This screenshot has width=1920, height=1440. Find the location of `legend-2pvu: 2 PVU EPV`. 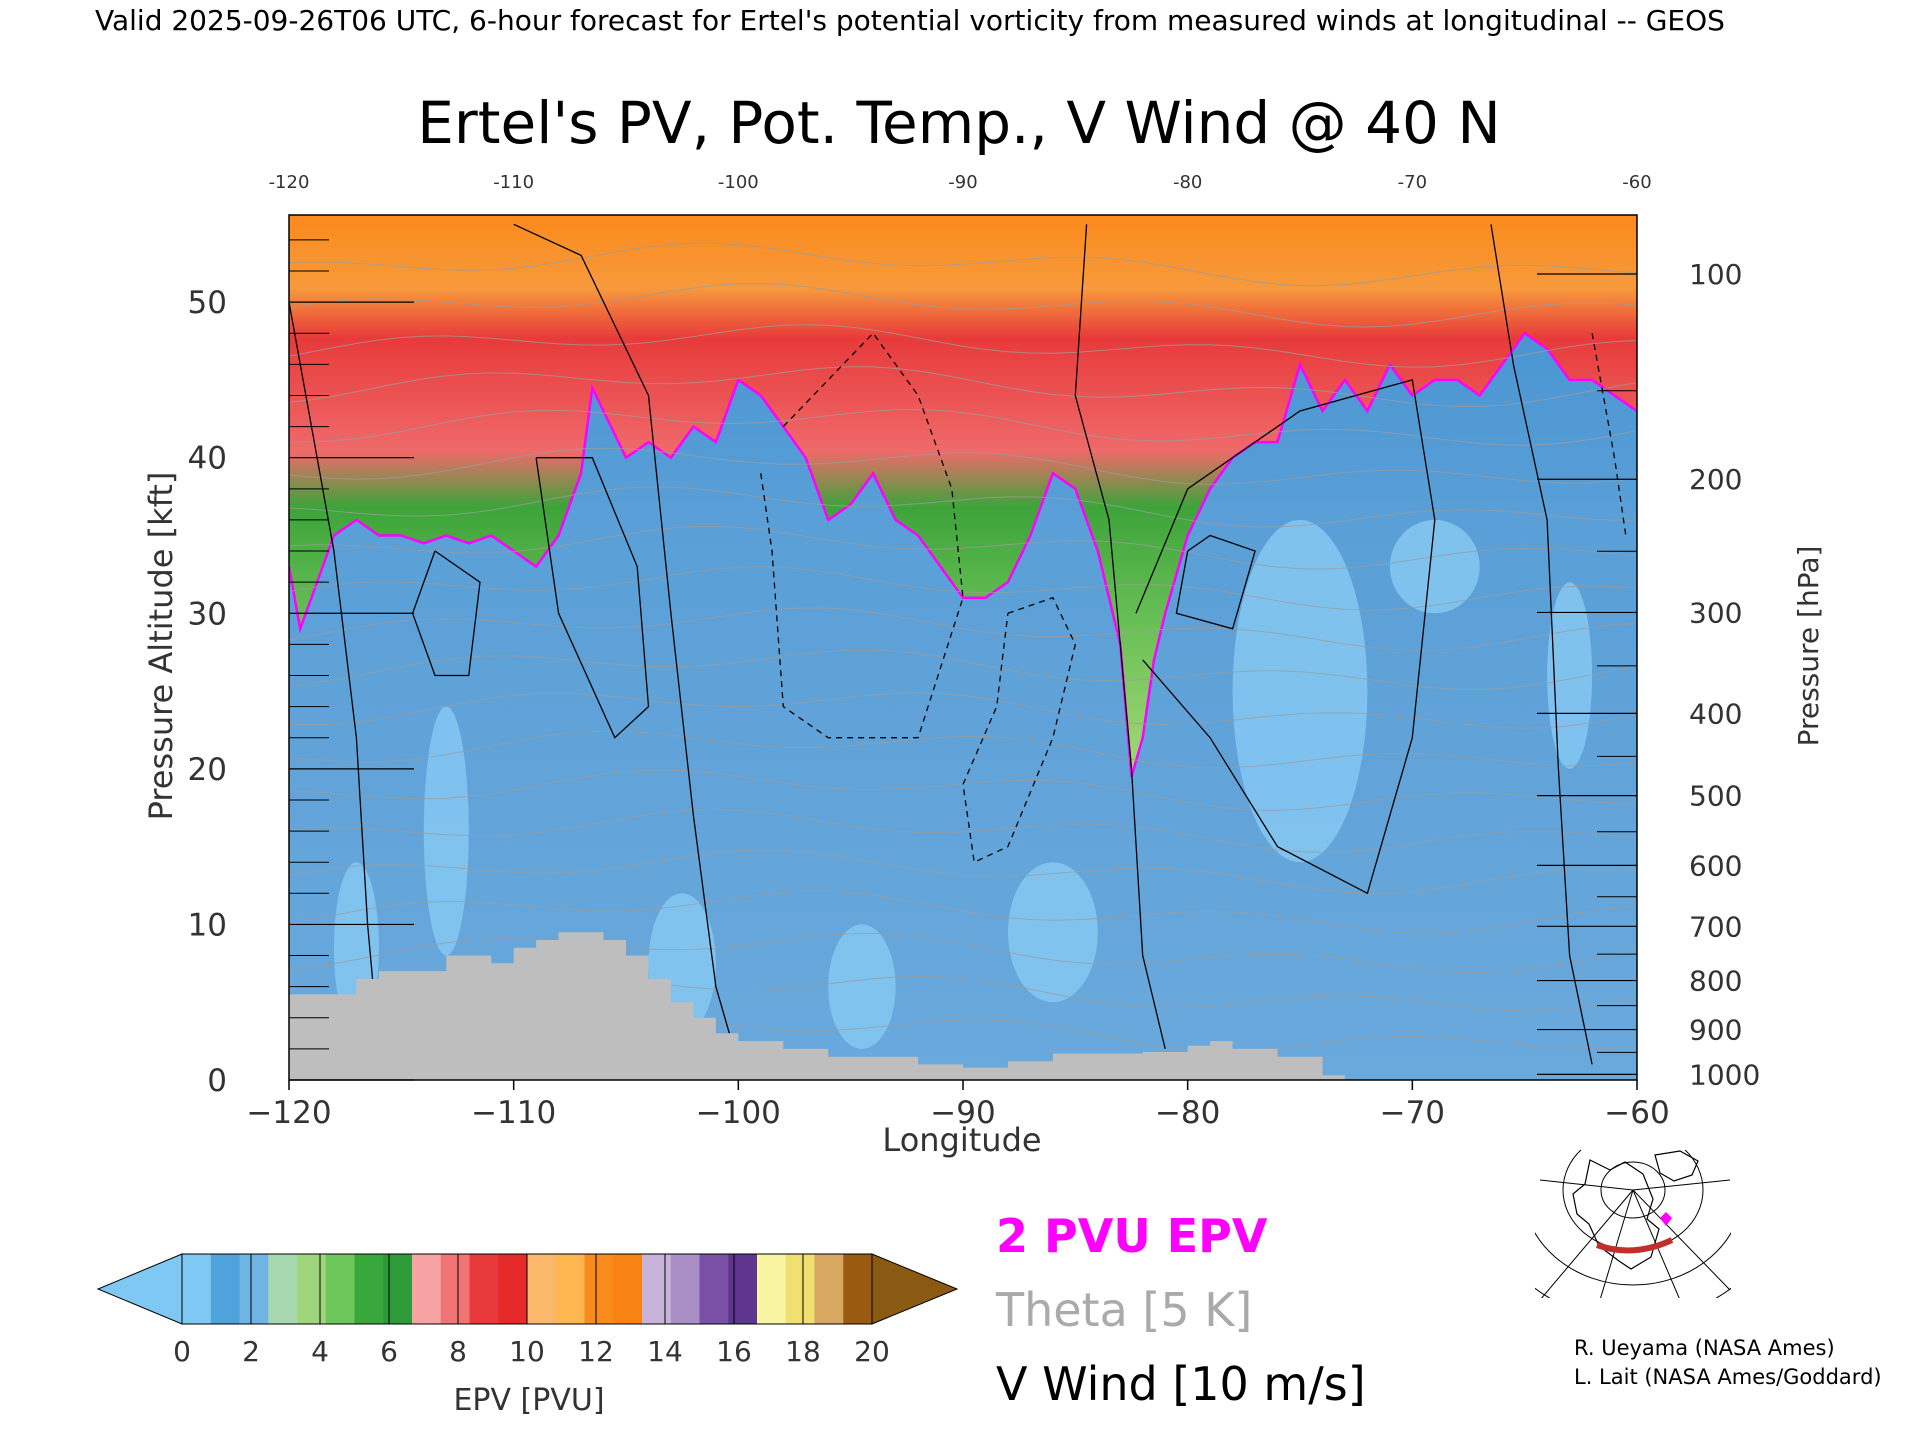

legend-2pvu: 2 PVU EPV is located at coordinates (1132, 1236).